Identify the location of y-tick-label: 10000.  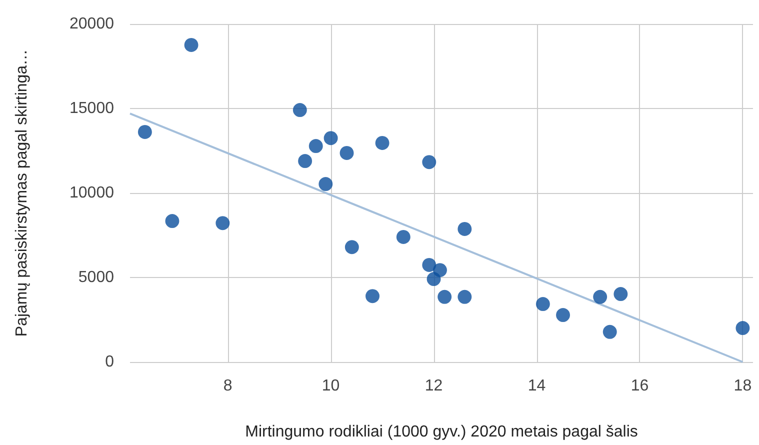
(92, 193).